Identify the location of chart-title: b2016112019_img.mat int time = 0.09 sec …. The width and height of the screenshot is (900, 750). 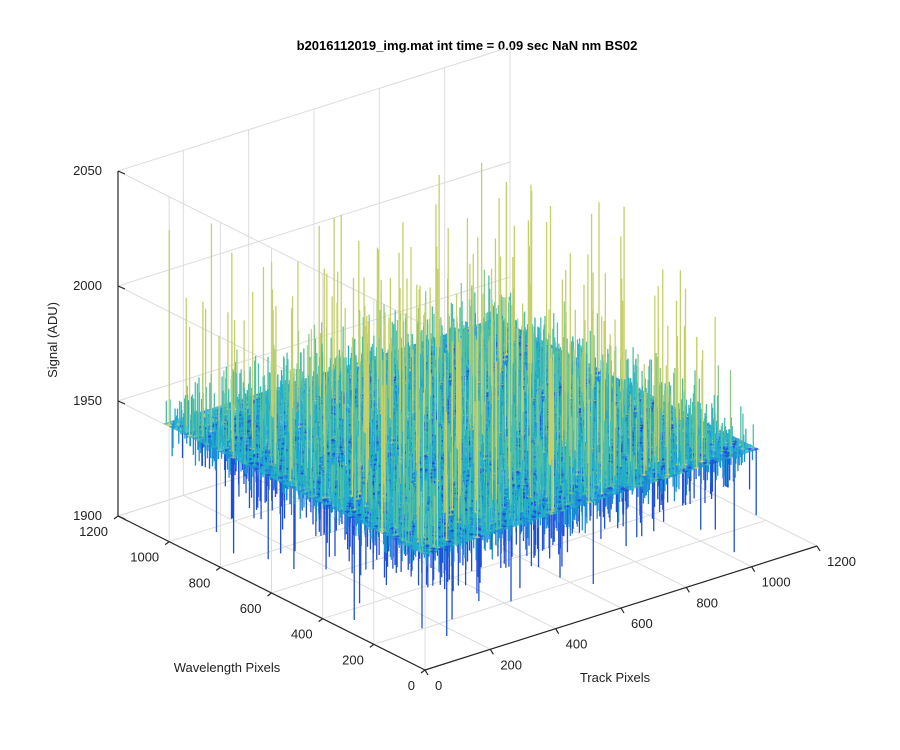
(467, 45).